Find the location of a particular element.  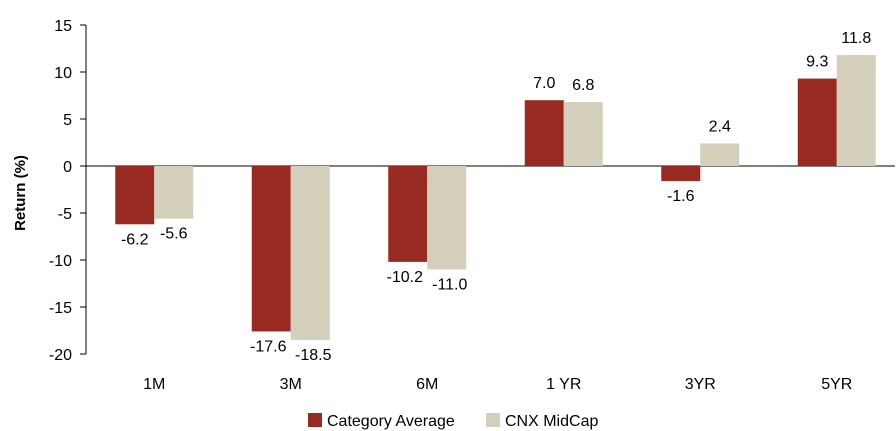

y-tick-label: 15 is located at coordinates (63, 26).